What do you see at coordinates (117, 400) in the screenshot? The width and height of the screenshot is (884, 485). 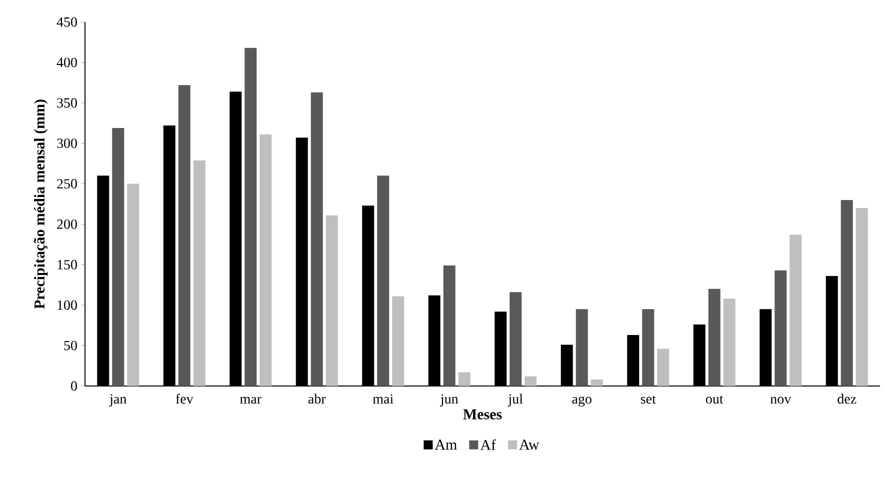 I see `x-tick-label: jan` at bounding box center [117, 400].